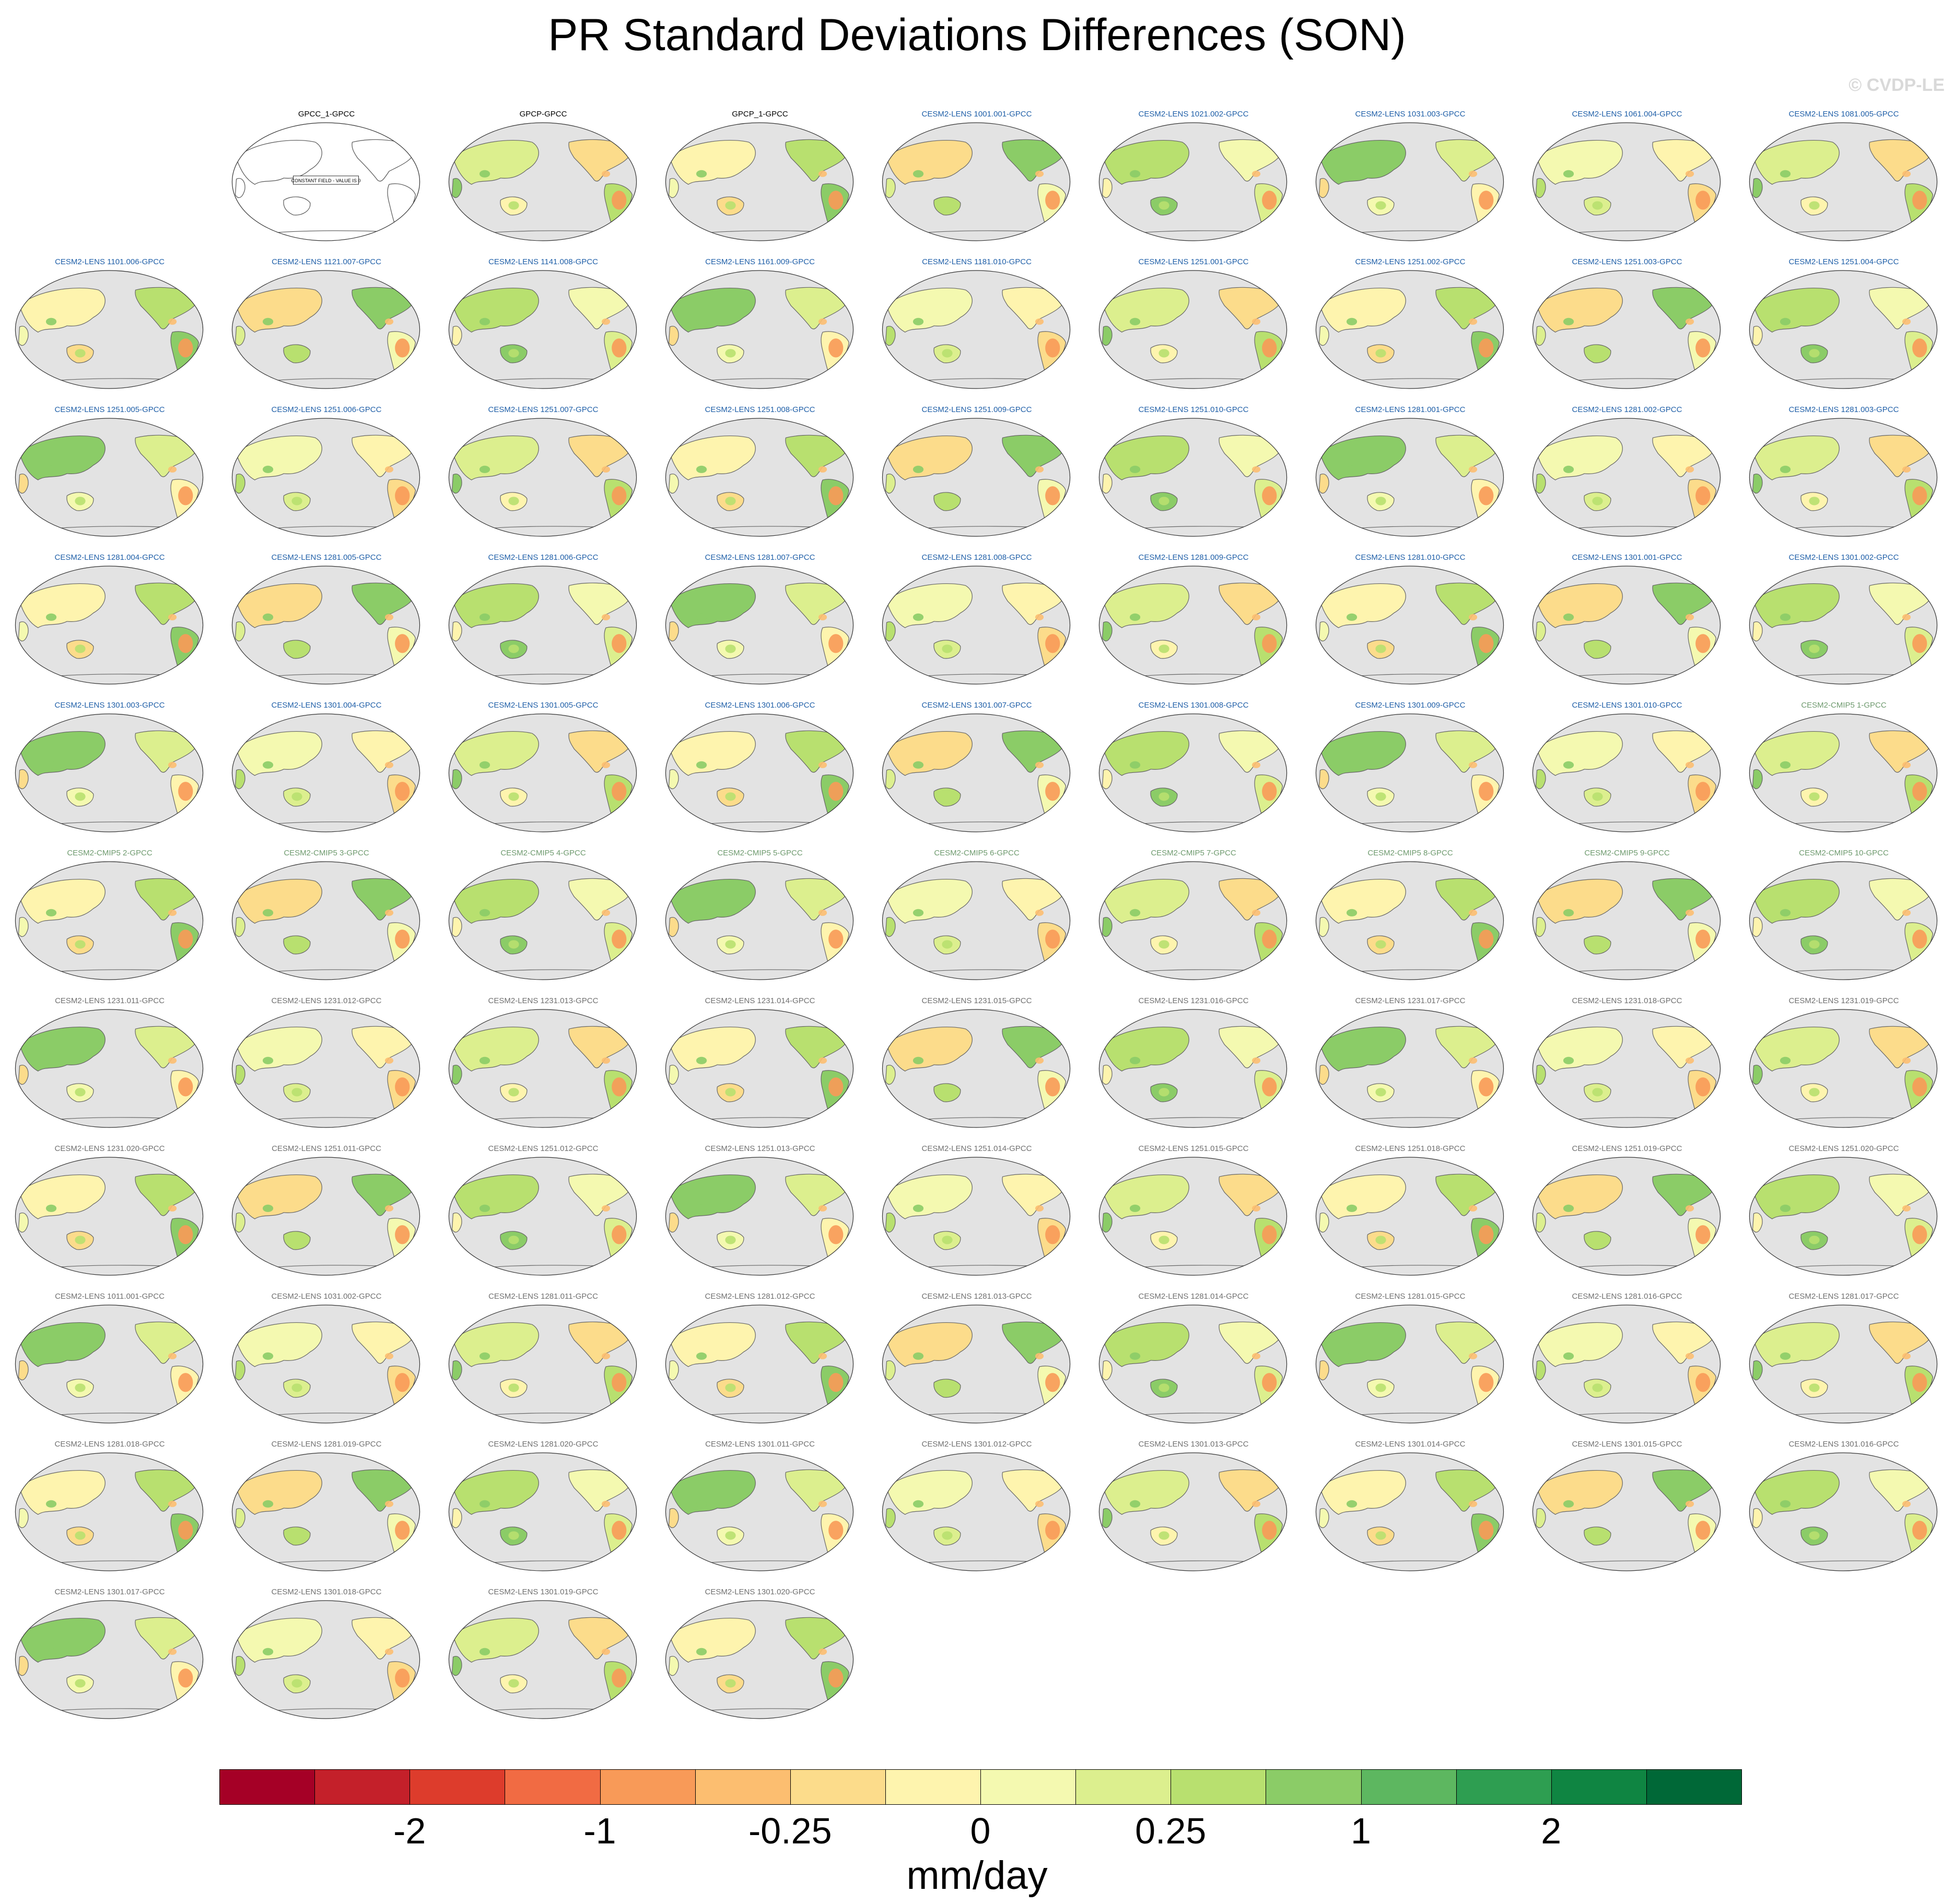 The image size is (1954, 1904). I want to click on map-panel: CESM2-LENS 1231.019-GPCC, so click(1844, 1064).